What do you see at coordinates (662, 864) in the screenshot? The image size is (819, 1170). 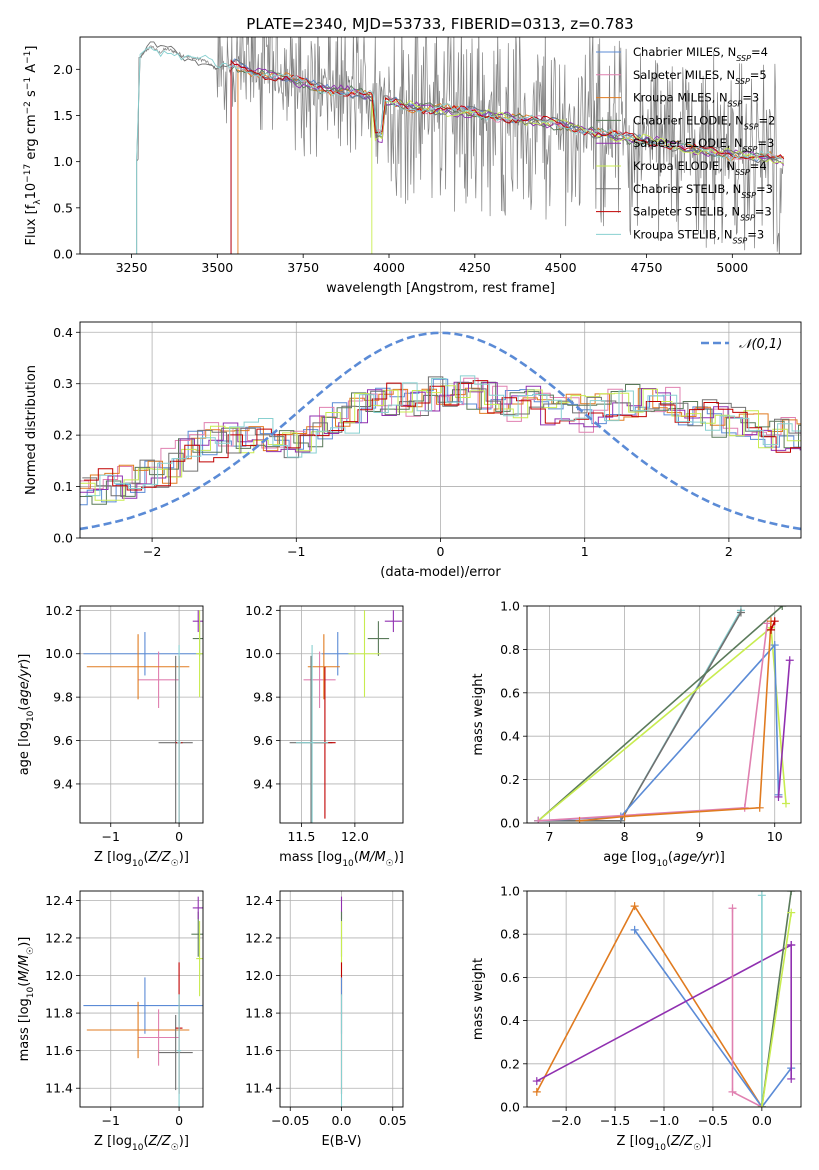 I see `x-axis-label-part: 10` at bounding box center [662, 864].